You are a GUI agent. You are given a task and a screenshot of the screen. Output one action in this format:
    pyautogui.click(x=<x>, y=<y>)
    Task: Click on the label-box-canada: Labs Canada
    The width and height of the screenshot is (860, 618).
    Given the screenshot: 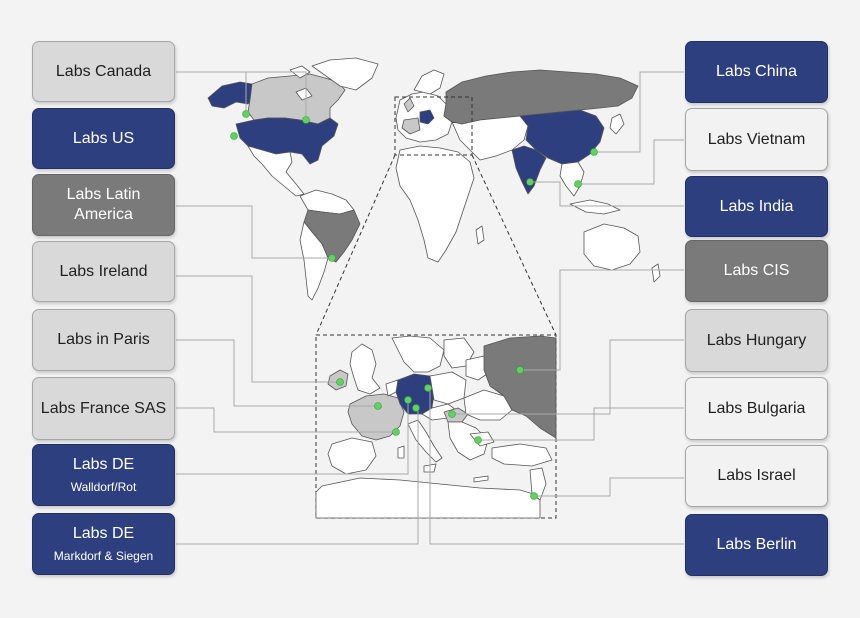 What is the action you would take?
    pyautogui.click(x=103, y=71)
    